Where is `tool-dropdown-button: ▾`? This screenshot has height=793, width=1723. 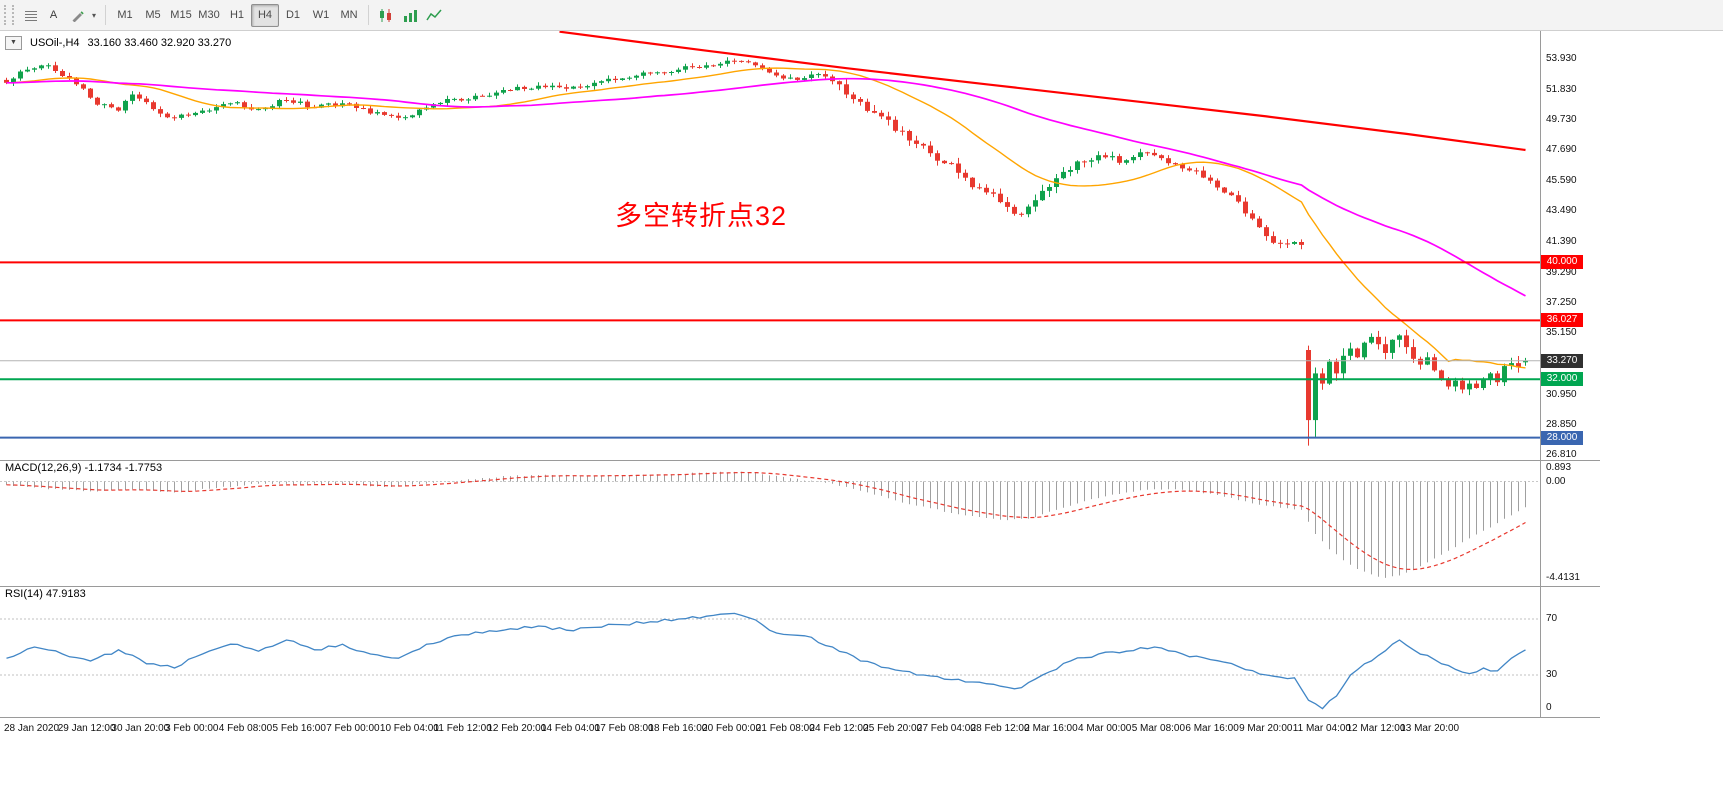 tool-dropdown-button: ▾ is located at coordinates (94, 15).